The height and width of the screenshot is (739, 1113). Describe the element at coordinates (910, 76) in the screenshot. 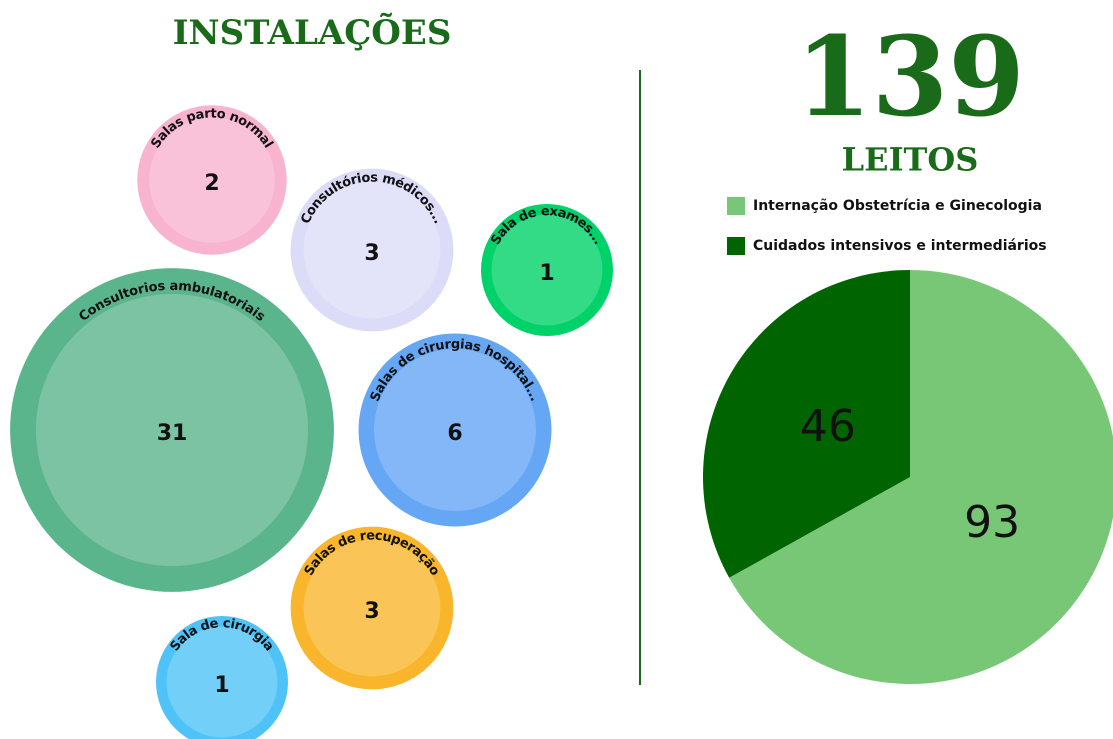

I see `total: 139` at that location.